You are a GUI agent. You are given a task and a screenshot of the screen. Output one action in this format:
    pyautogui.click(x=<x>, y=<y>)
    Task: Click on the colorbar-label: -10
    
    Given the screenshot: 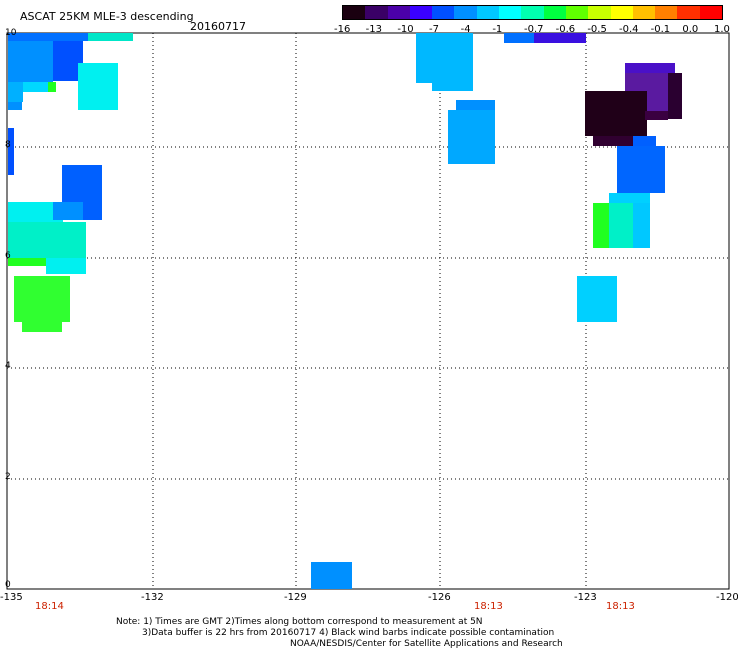 What is the action you would take?
    pyautogui.click(x=405, y=29)
    